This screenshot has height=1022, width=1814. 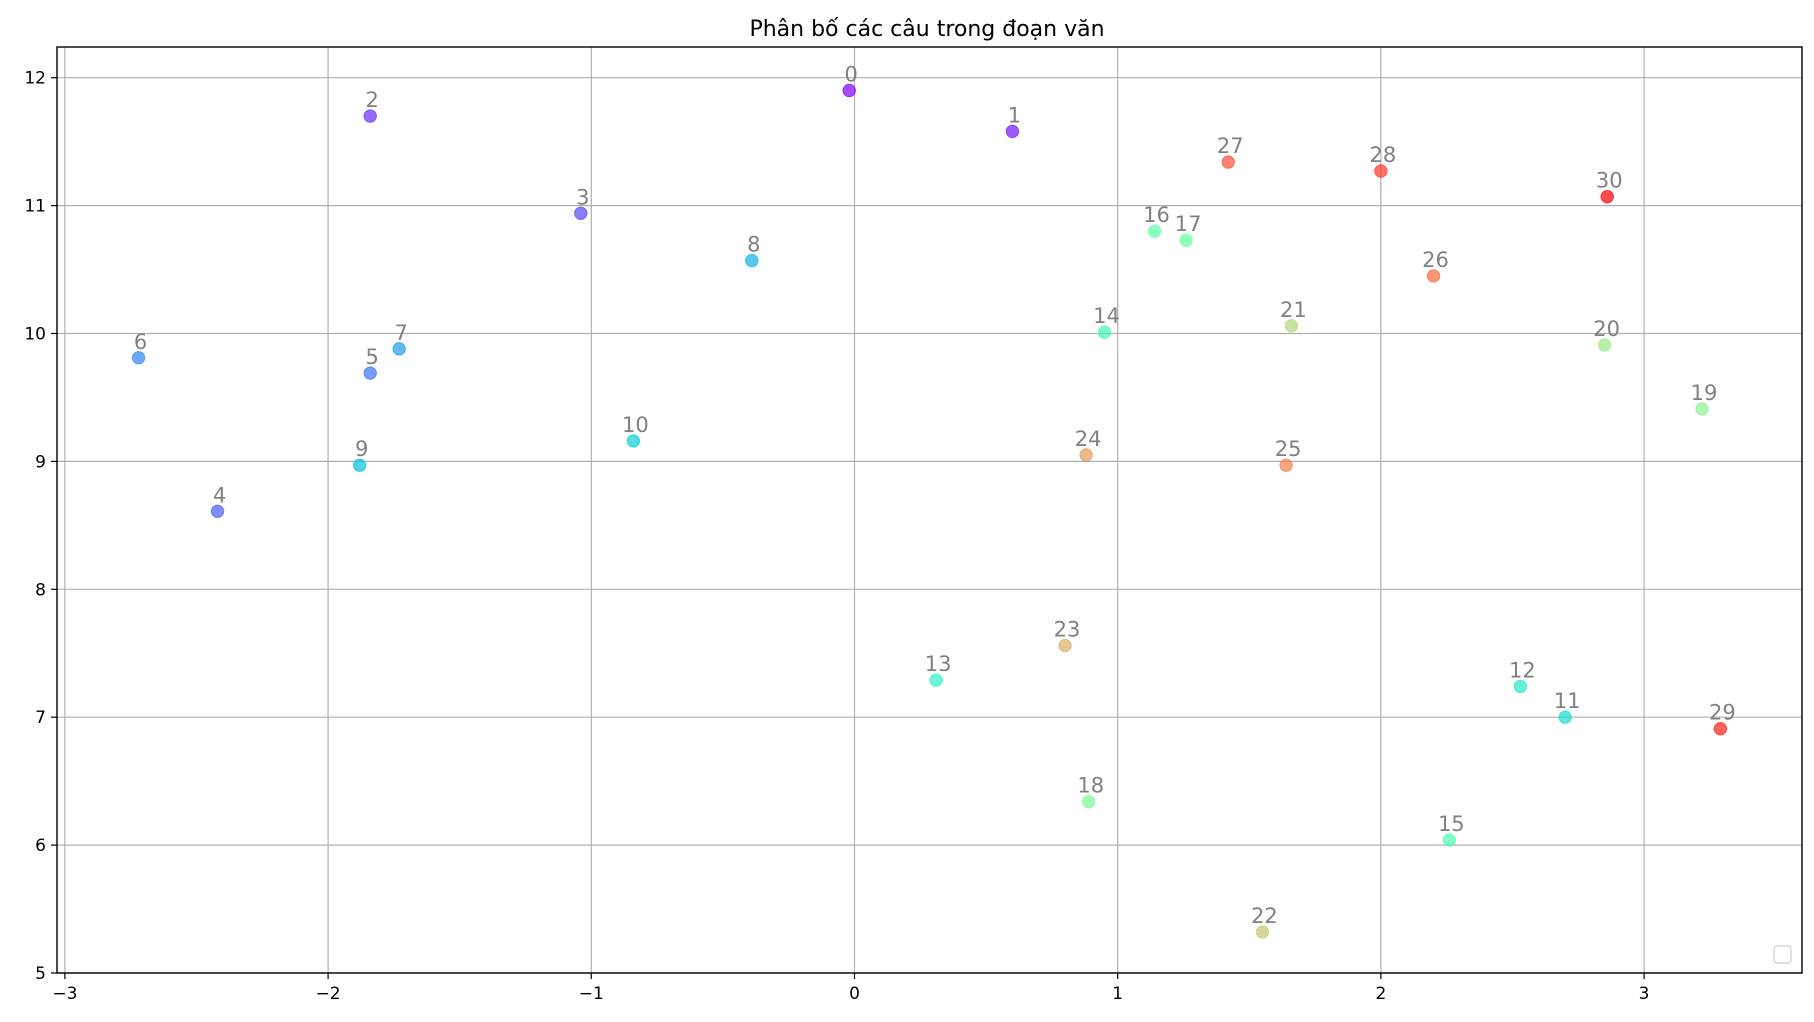 What do you see at coordinates (372, 100) in the screenshot?
I see `point-label: 2` at bounding box center [372, 100].